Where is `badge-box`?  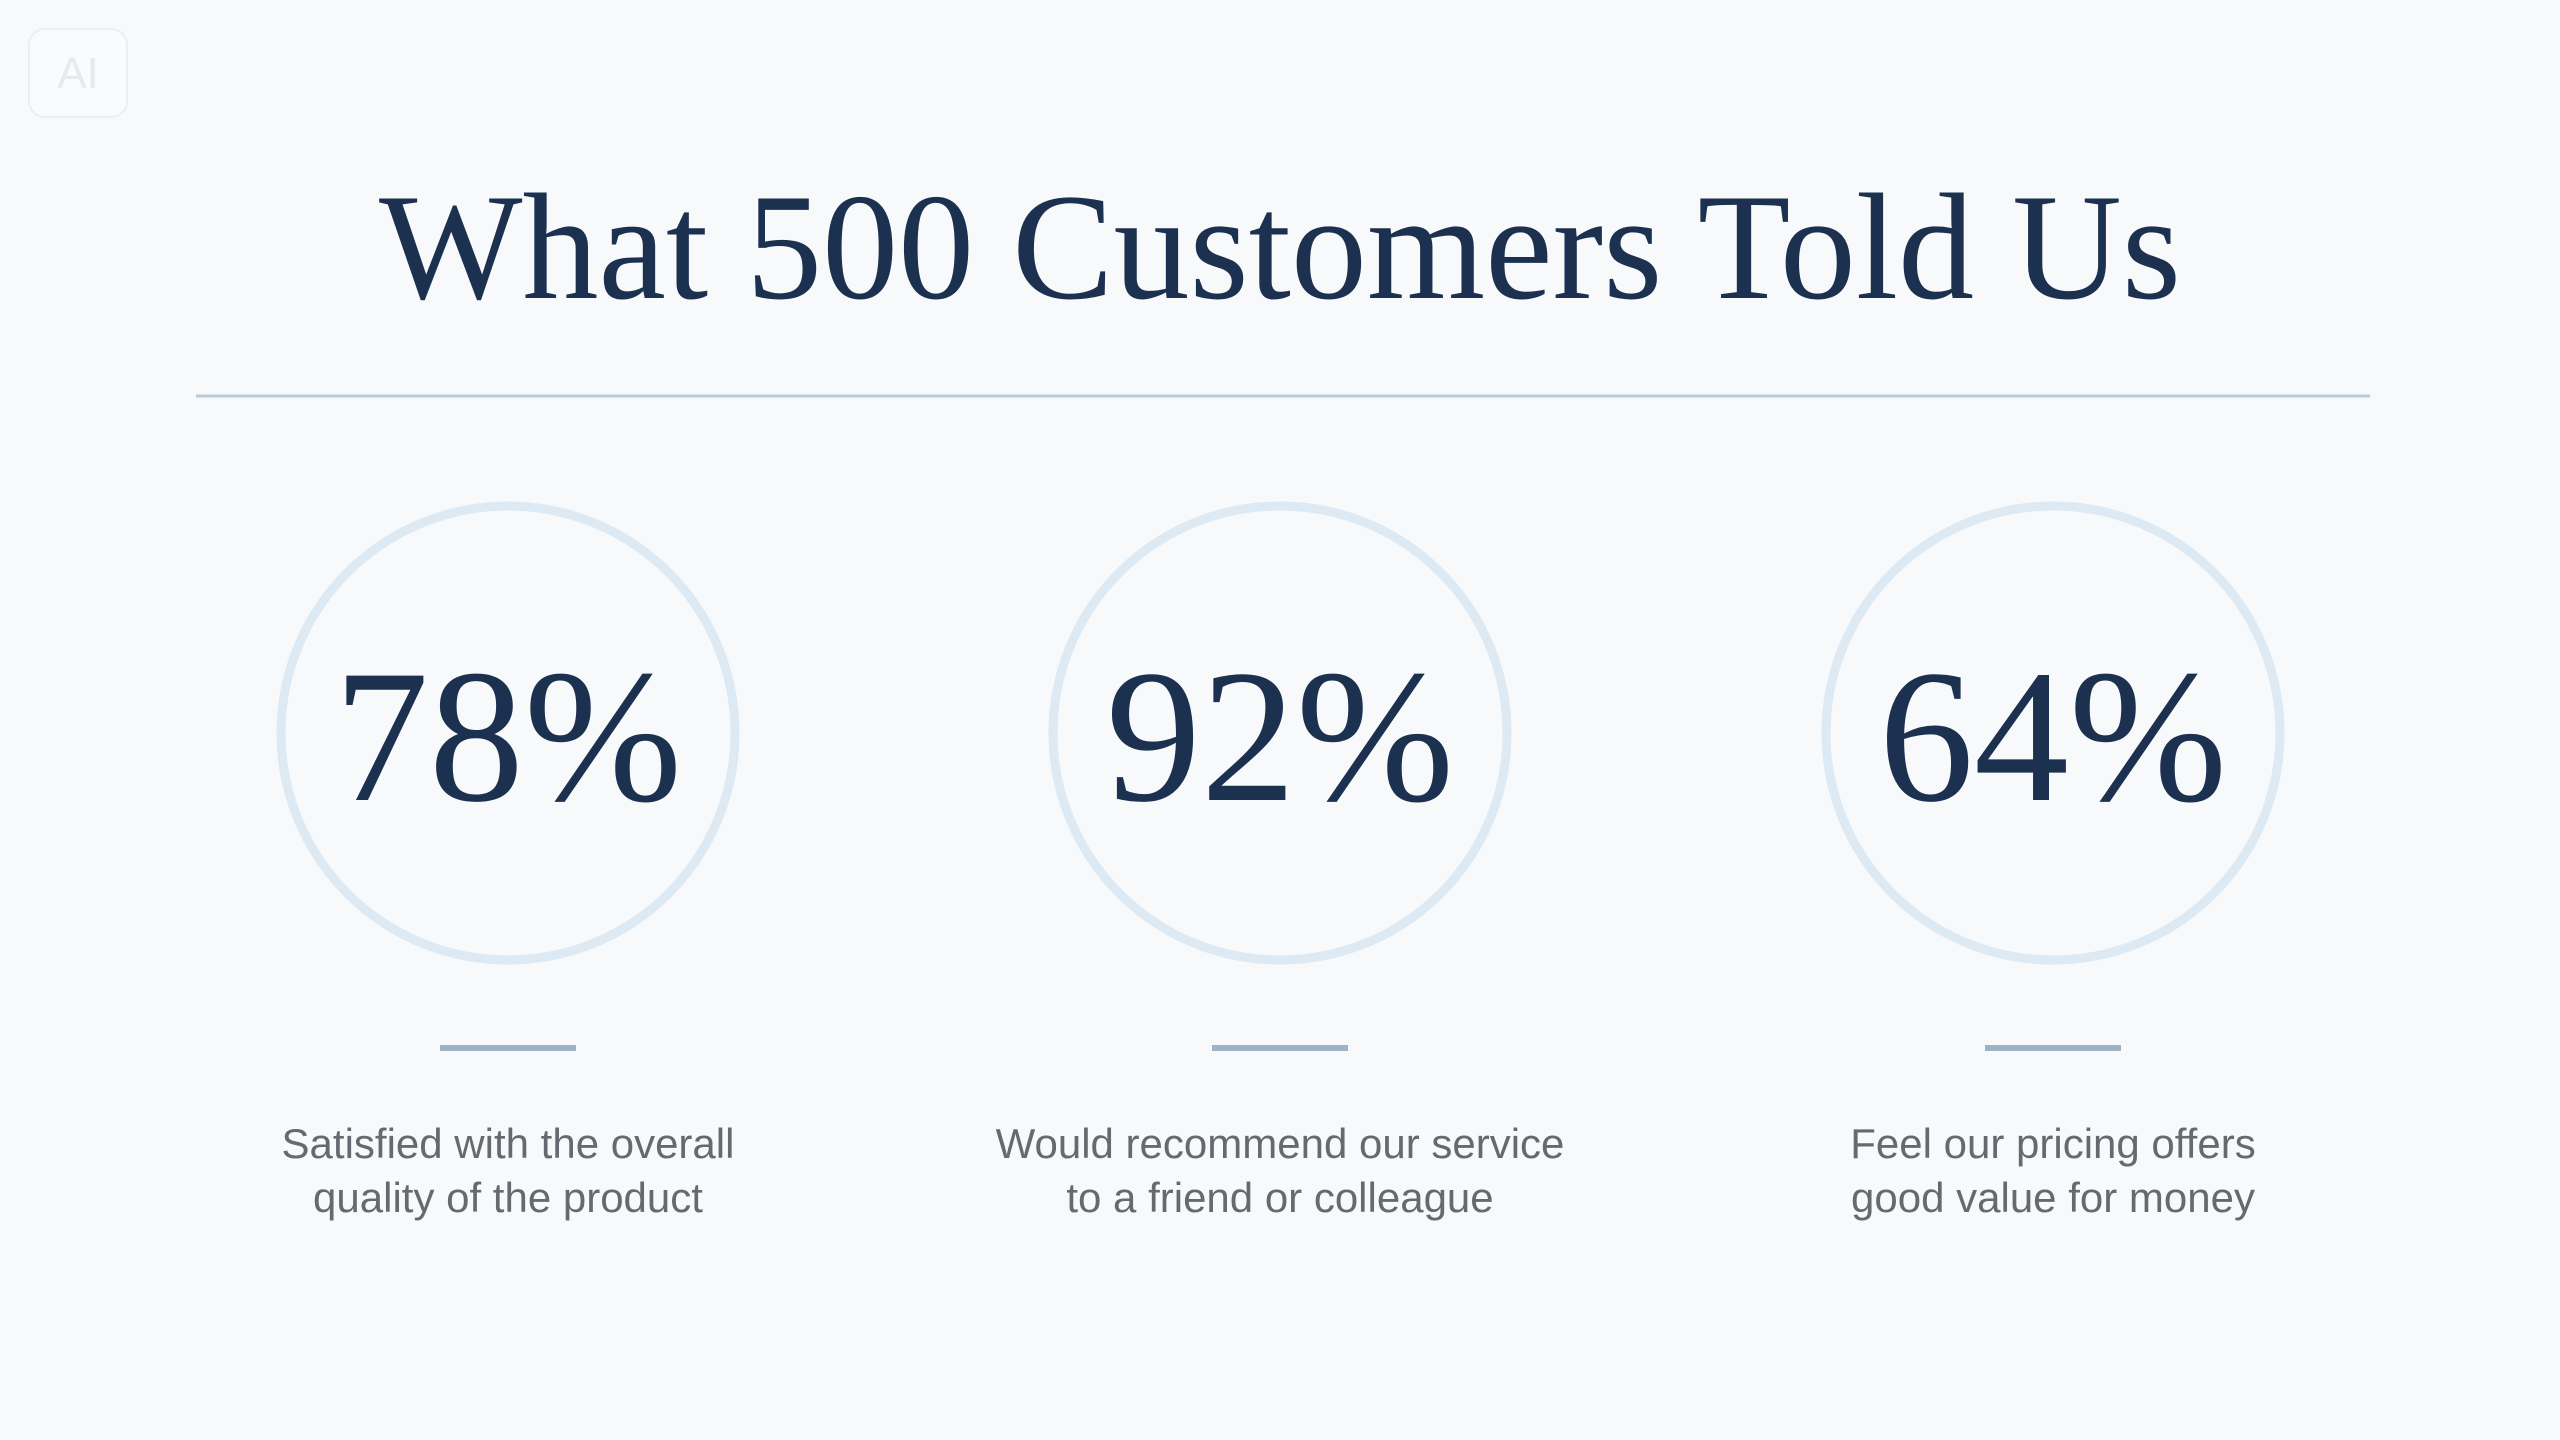
badge-box is located at coordinates (78, 73).